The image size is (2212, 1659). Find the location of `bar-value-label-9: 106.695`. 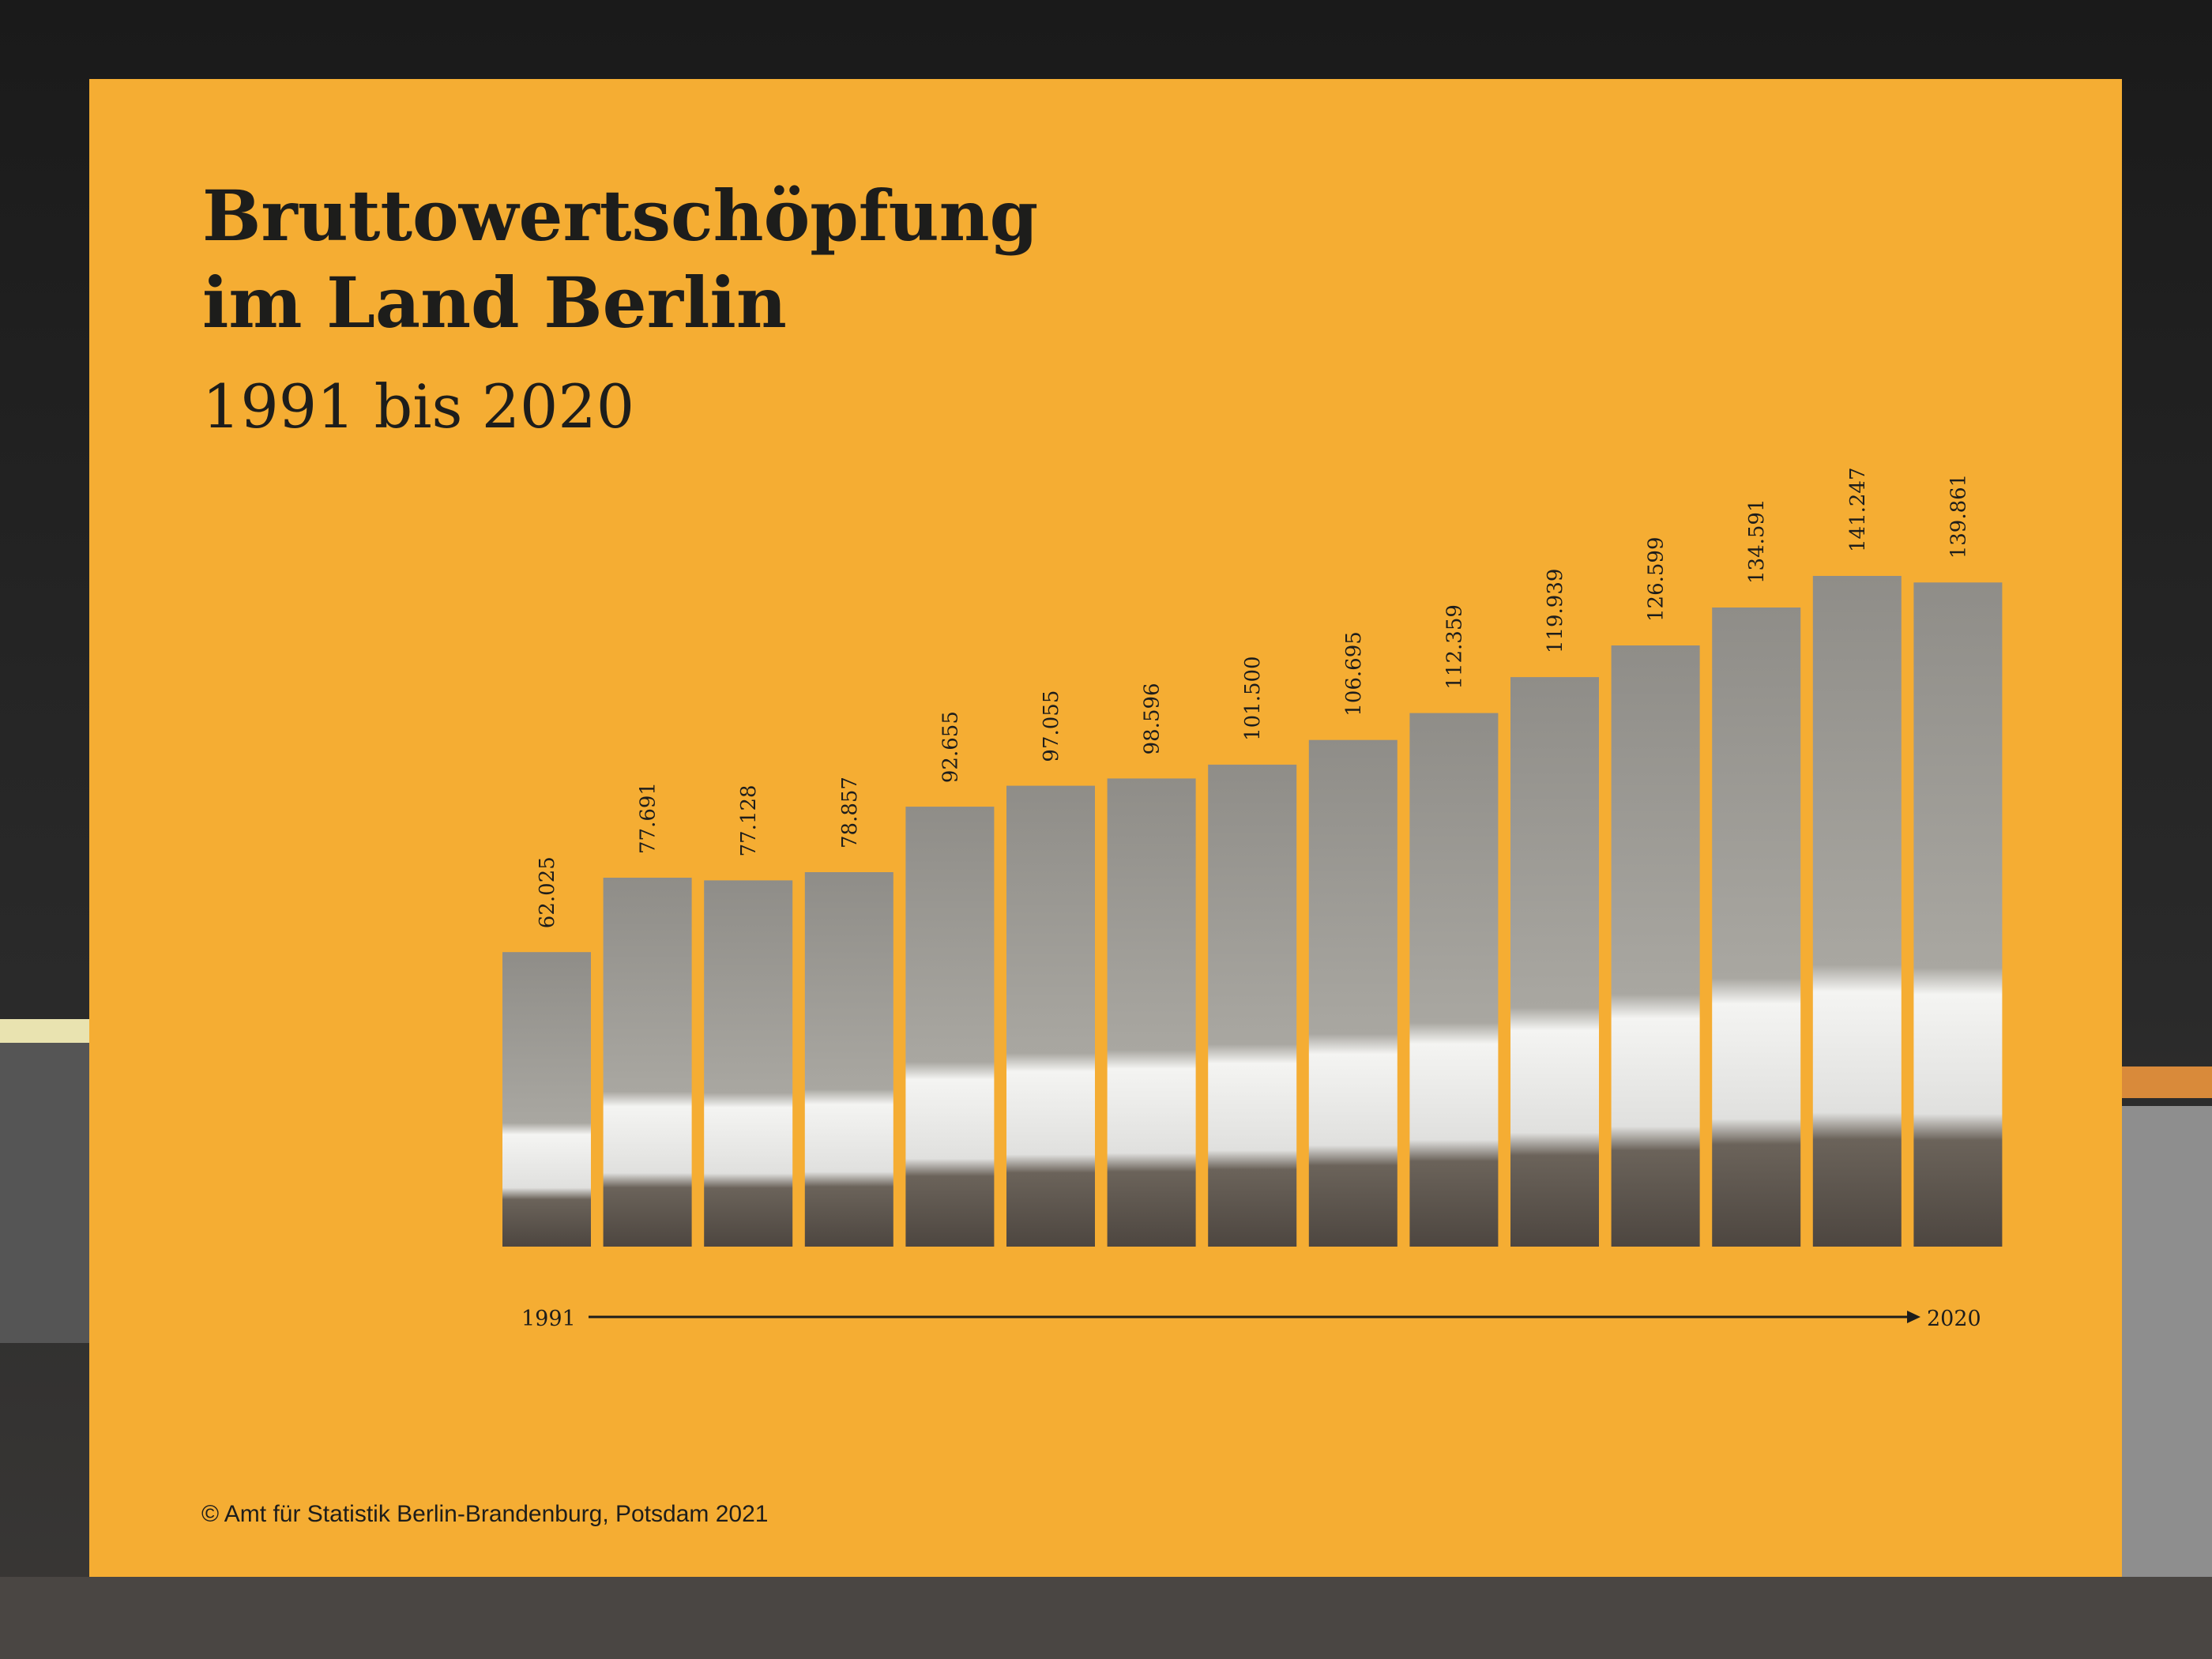

bar-value-label-9: 106.695 is located at coordinates (1354, 674).